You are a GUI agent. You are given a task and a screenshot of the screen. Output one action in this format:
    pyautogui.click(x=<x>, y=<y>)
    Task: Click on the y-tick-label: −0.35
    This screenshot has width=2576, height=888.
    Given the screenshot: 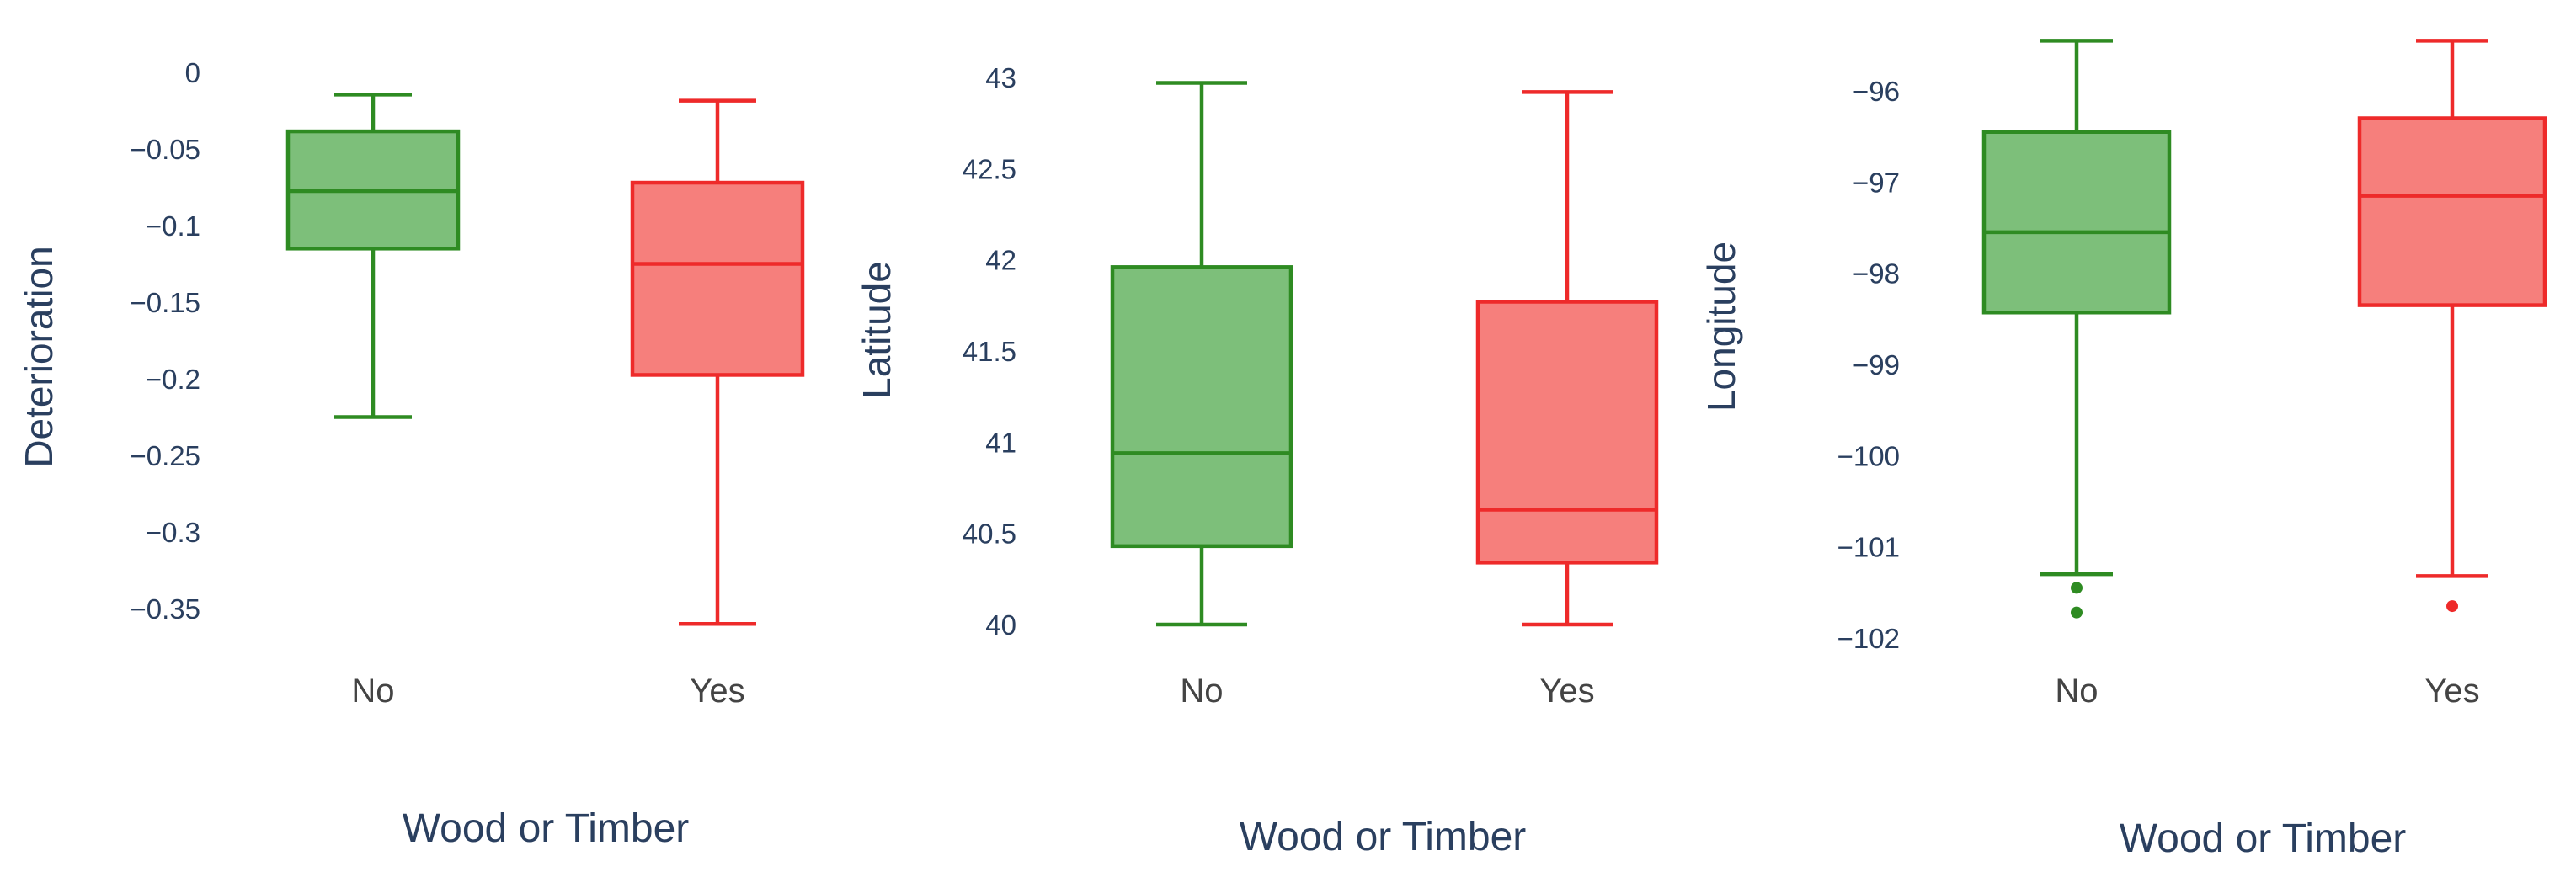 What is the action you would take?
    pyautogui.click(x=166, y=609)
    